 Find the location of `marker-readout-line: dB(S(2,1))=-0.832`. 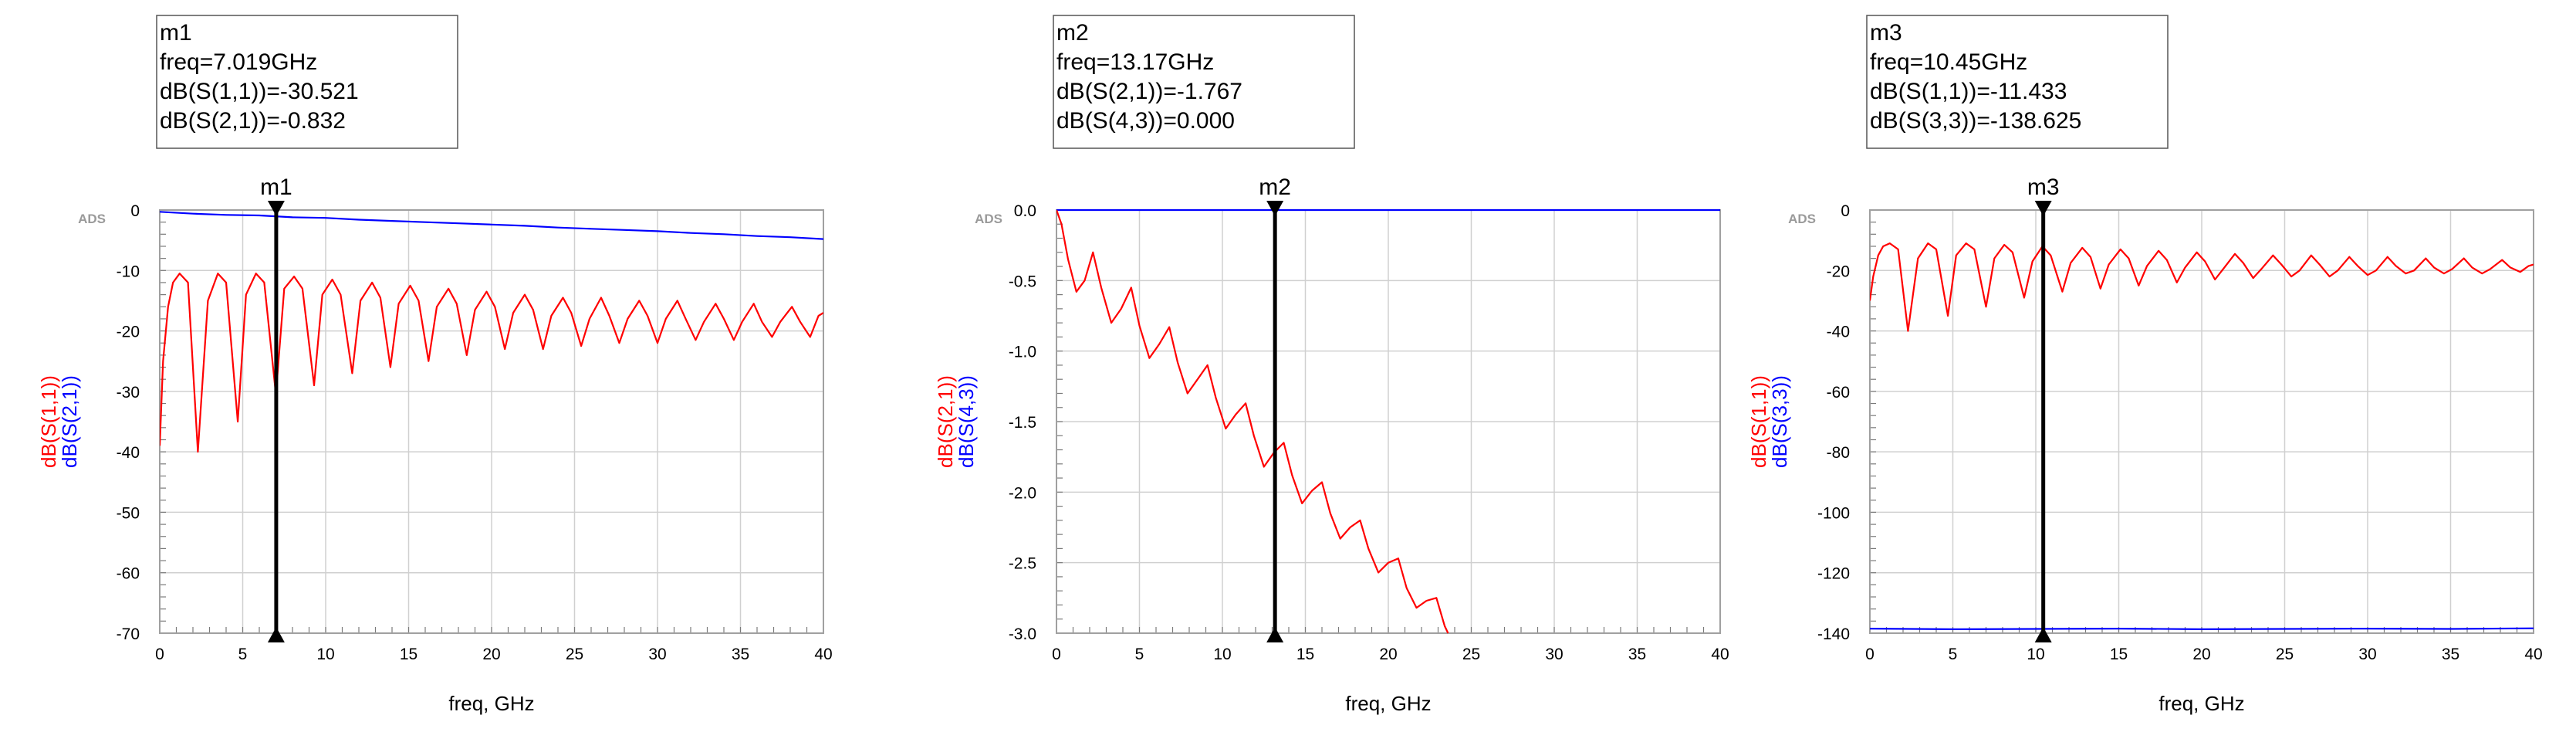

marker-readout-line: dB(S(2,1))=-0.832 is located at coordinates (253, 121).